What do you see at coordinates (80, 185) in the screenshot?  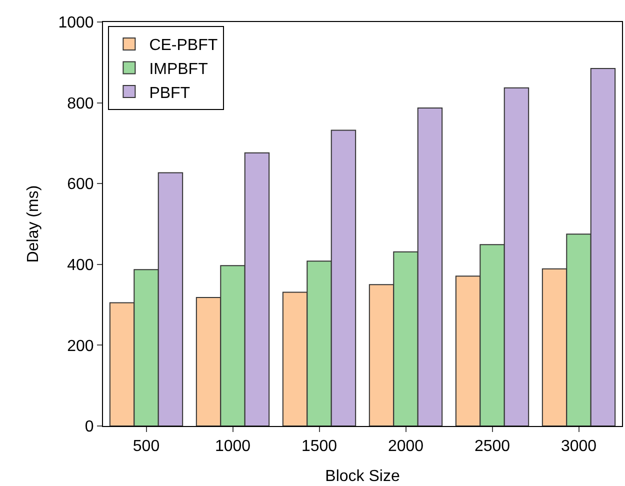 I see `y-tick-label: 600` at bounding box center [80, 185].